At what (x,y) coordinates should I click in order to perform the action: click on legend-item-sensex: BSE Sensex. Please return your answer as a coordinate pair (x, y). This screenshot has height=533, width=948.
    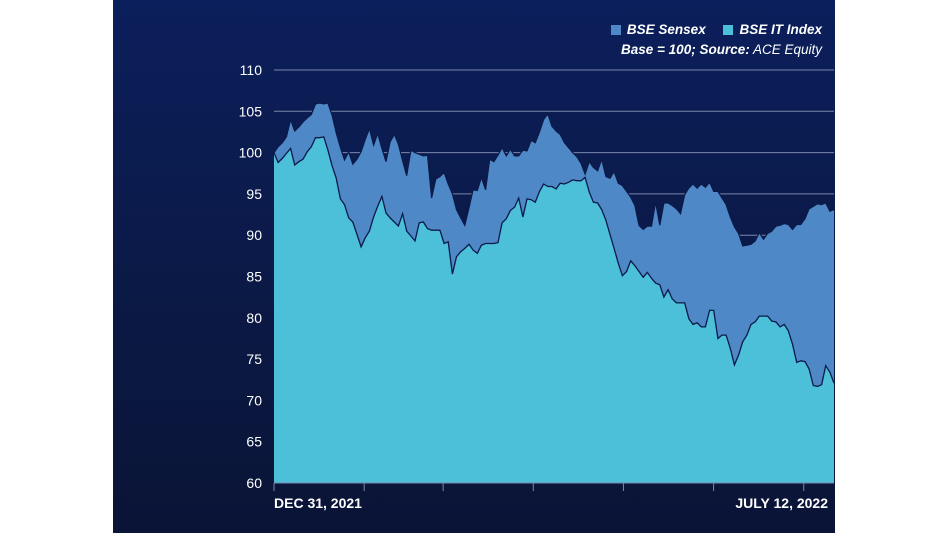
    Looking at the image, I should click on (658, 29).